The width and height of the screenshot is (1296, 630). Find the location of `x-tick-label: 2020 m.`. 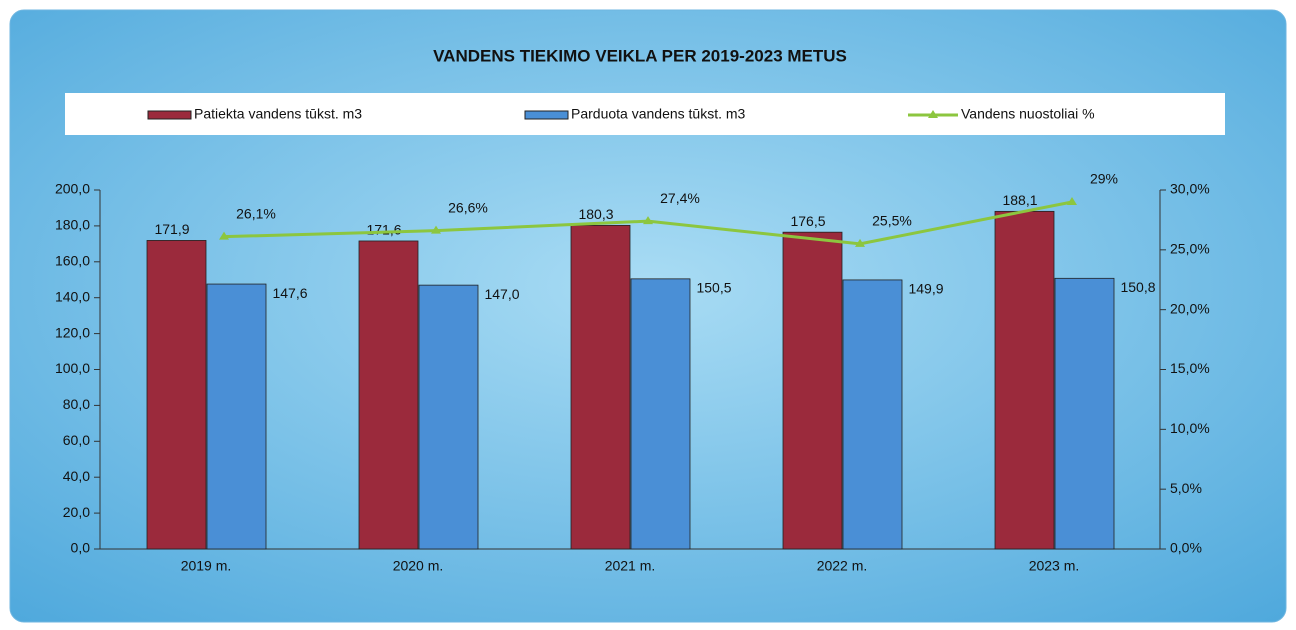

x-tick-label: 2020 m. is located at coordinates (418, 566).